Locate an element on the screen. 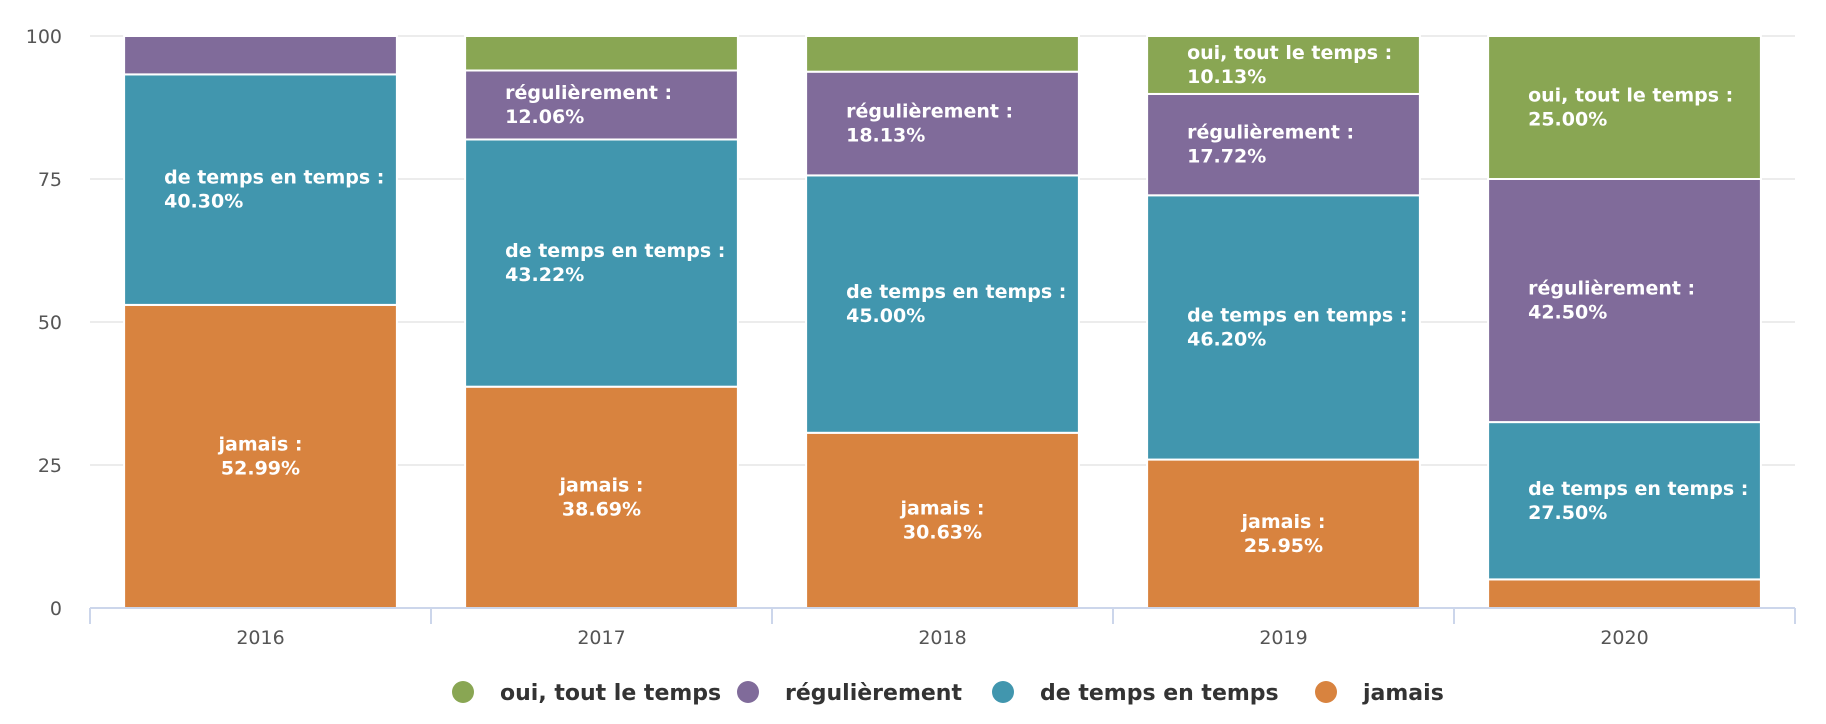 The width and height of the screenshot is (1826, 724). legend-item: jamais is located at coordinates (1379, 693).